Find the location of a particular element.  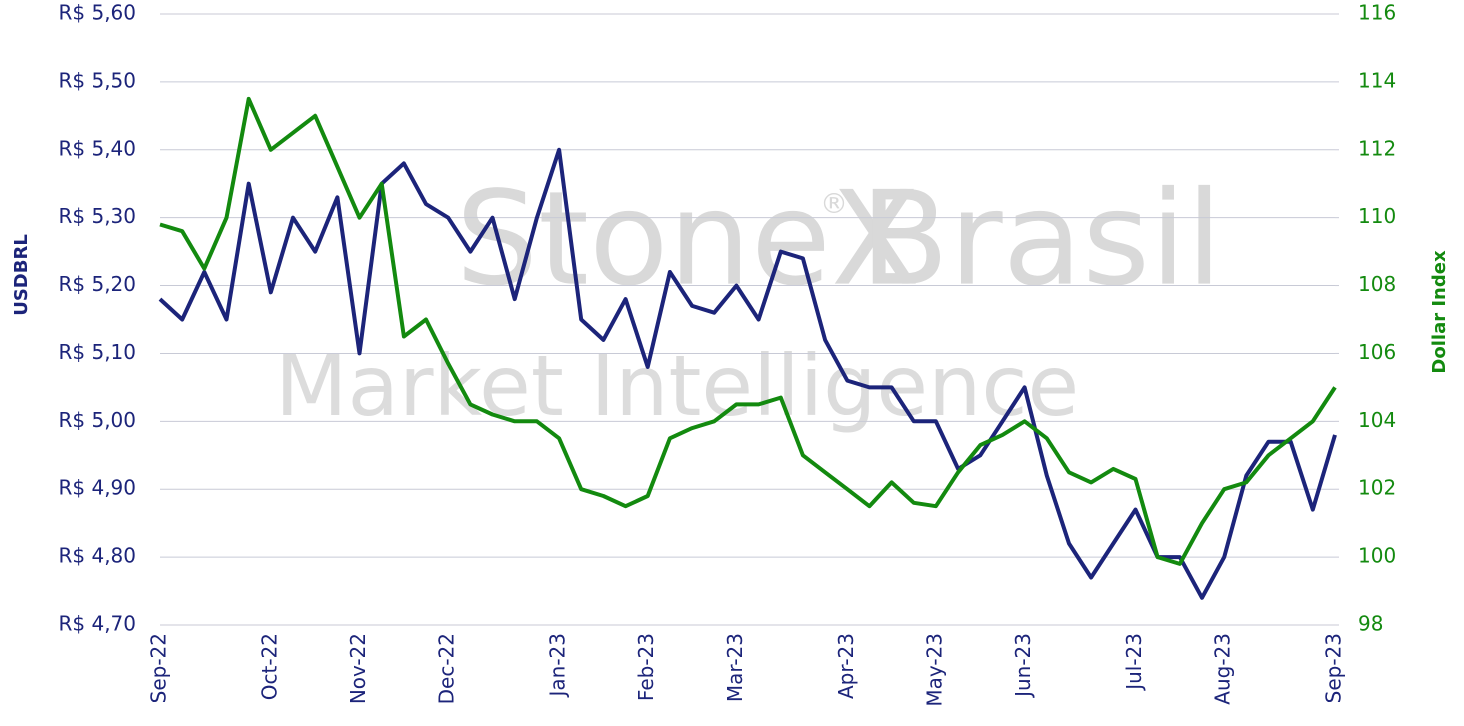

x-tick-label: Mar-23 is located at coordinates (735, 667).